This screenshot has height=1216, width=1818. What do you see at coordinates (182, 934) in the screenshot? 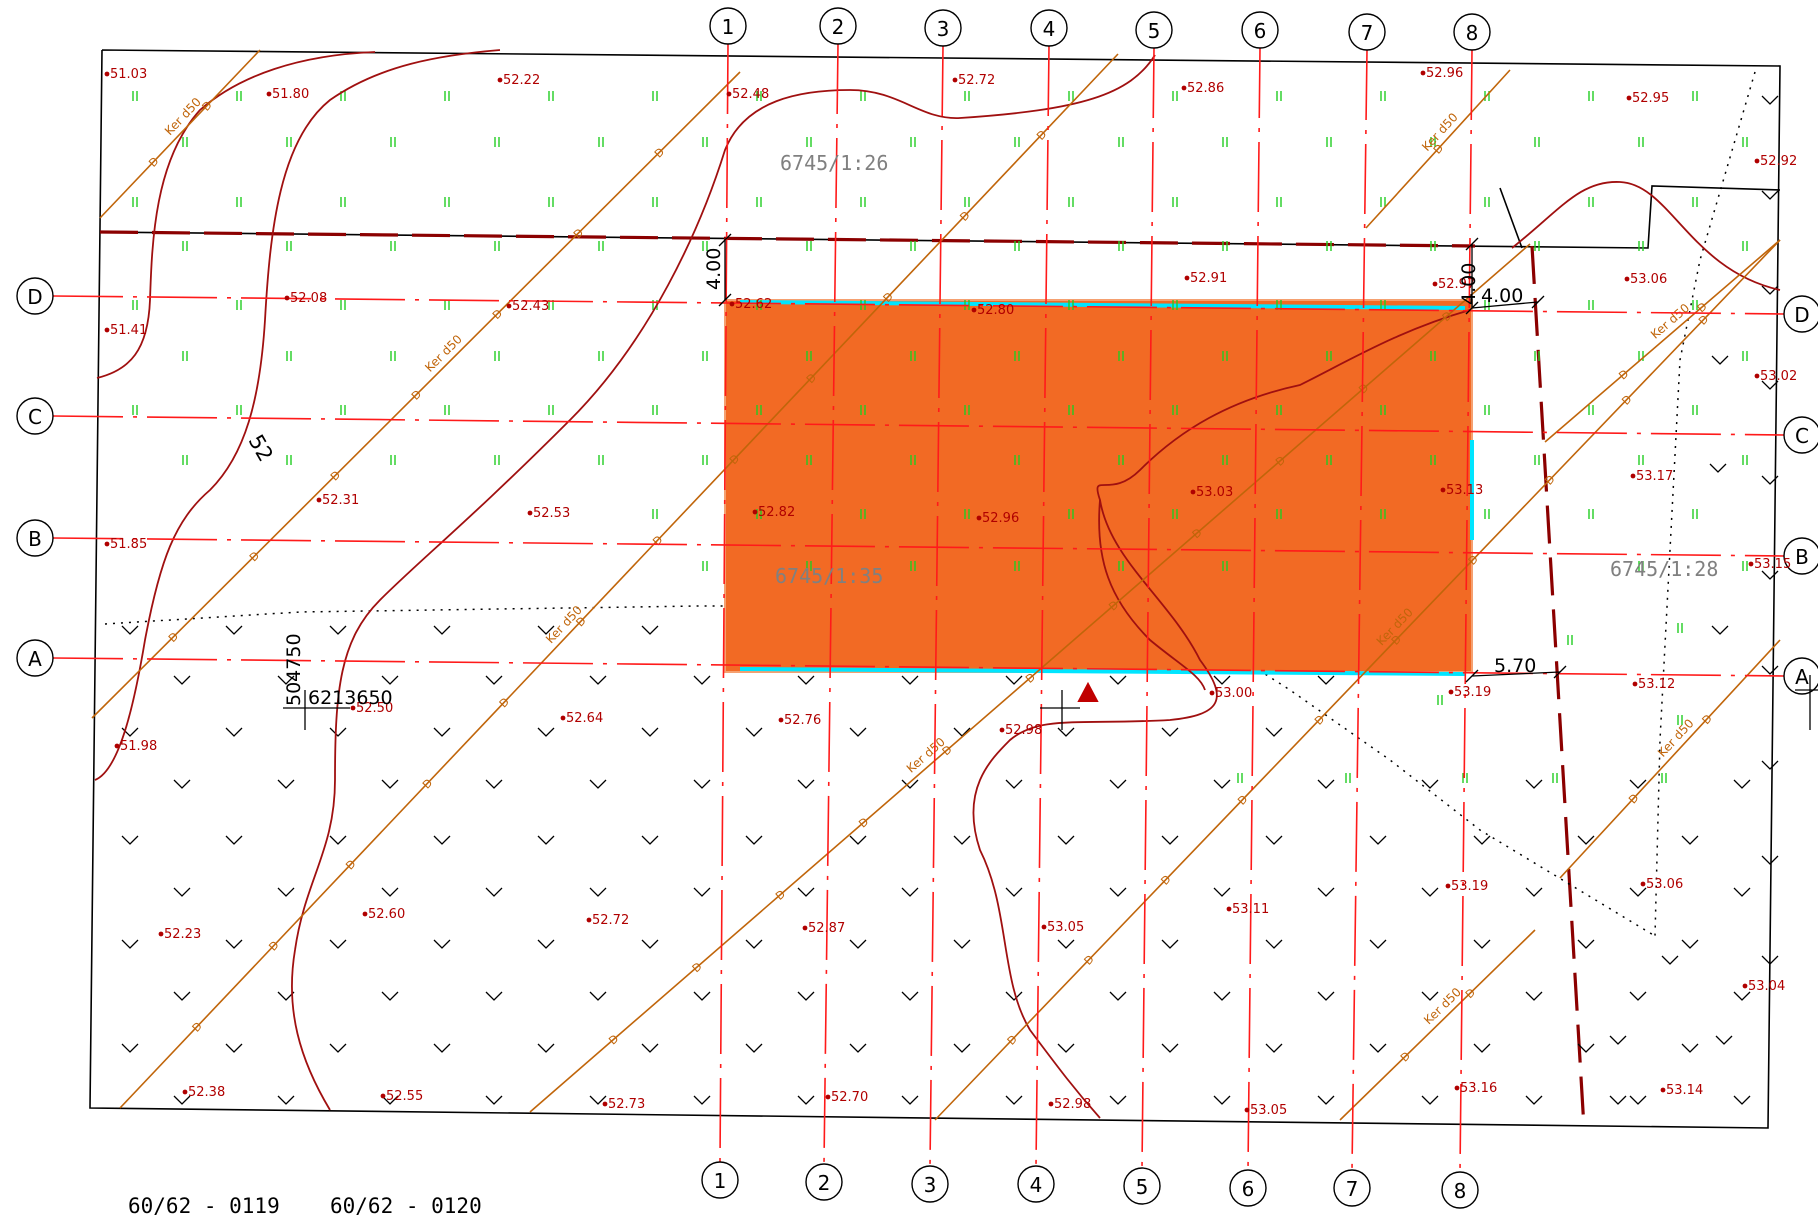
I see `elevation-label: 52.23` at bounding box center [182, 934].